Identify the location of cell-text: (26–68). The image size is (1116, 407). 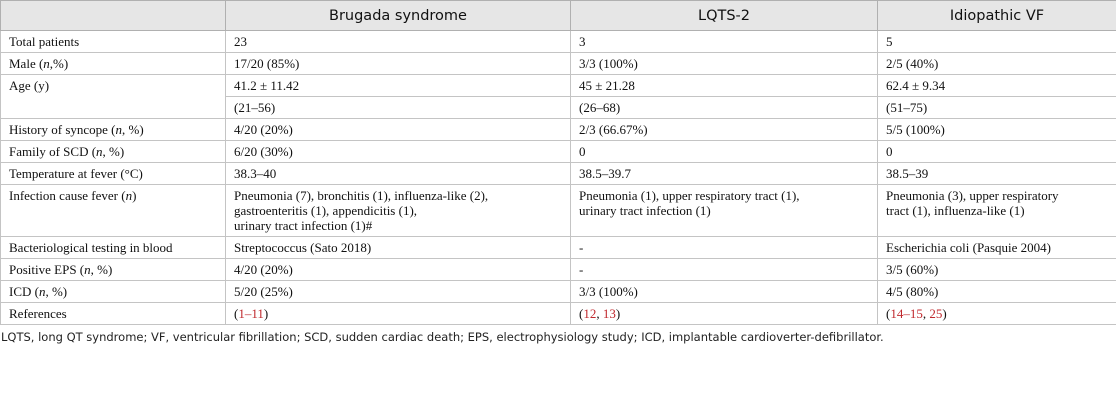
(600, 107).